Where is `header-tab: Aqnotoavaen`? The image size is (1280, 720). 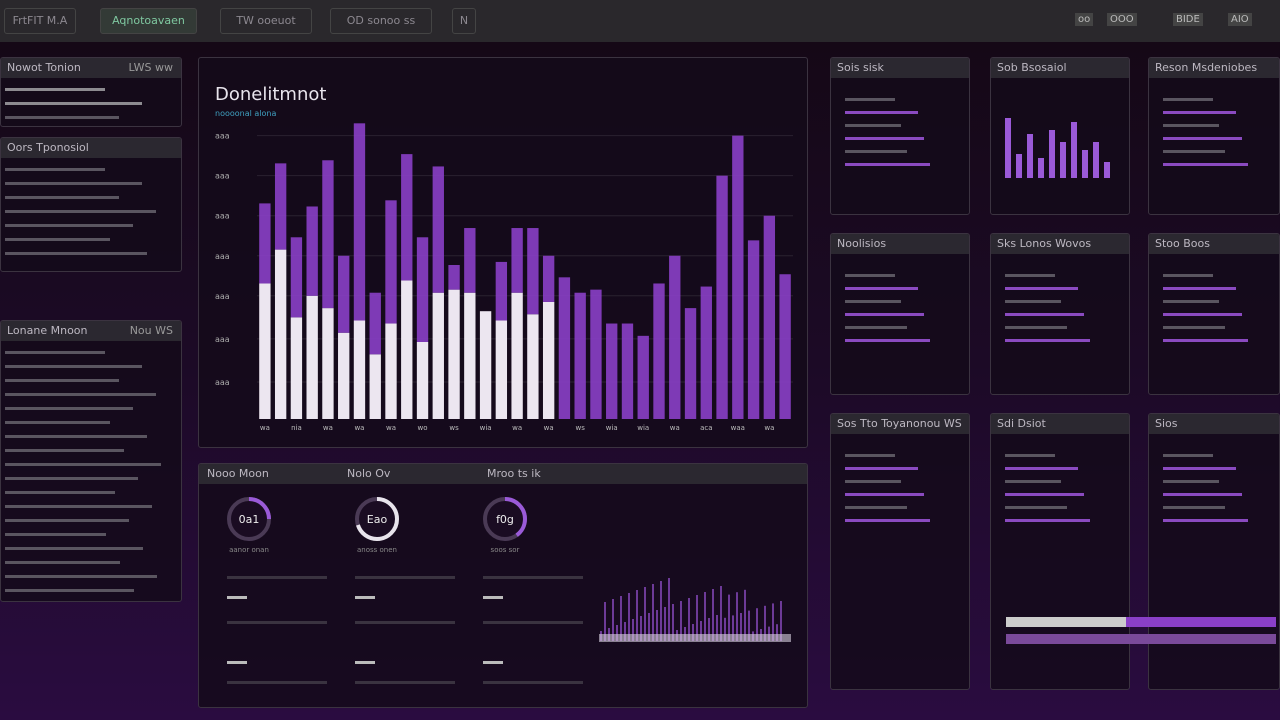
header-tab: Aqnotoavaen is located at coordinates (148, 21).